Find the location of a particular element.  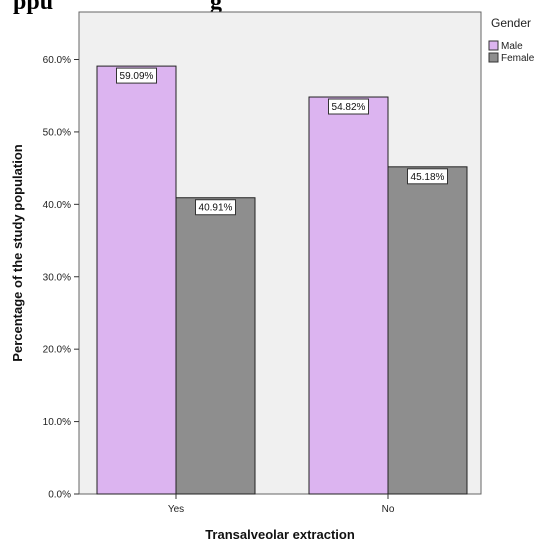

legend-swatch-male is located at coordinates (493, 45).